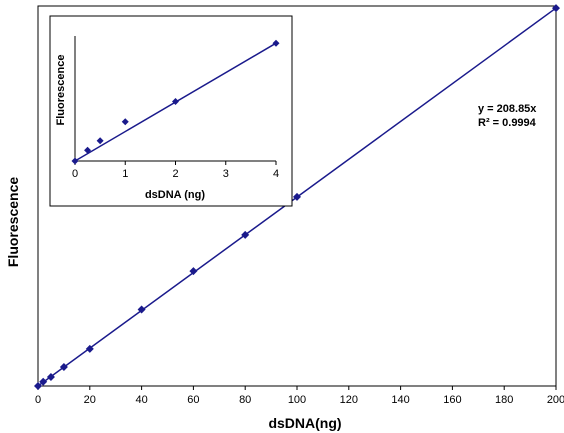 This screenshot has height=433, width=564. What do you see at coordinates (226, 174) in the screenshot?
I see `inset-x-tick-label: 3` at bounding box center [226, 174].